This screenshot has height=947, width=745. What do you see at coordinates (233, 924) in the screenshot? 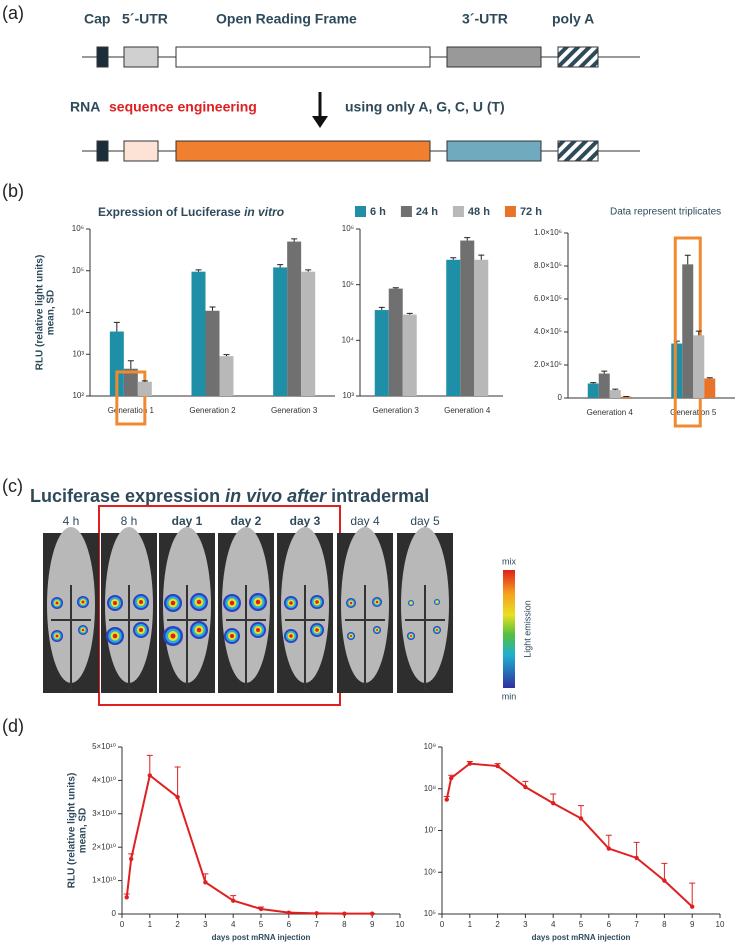
I see `x-tick-label: 4` at bounding box center [233, 924].